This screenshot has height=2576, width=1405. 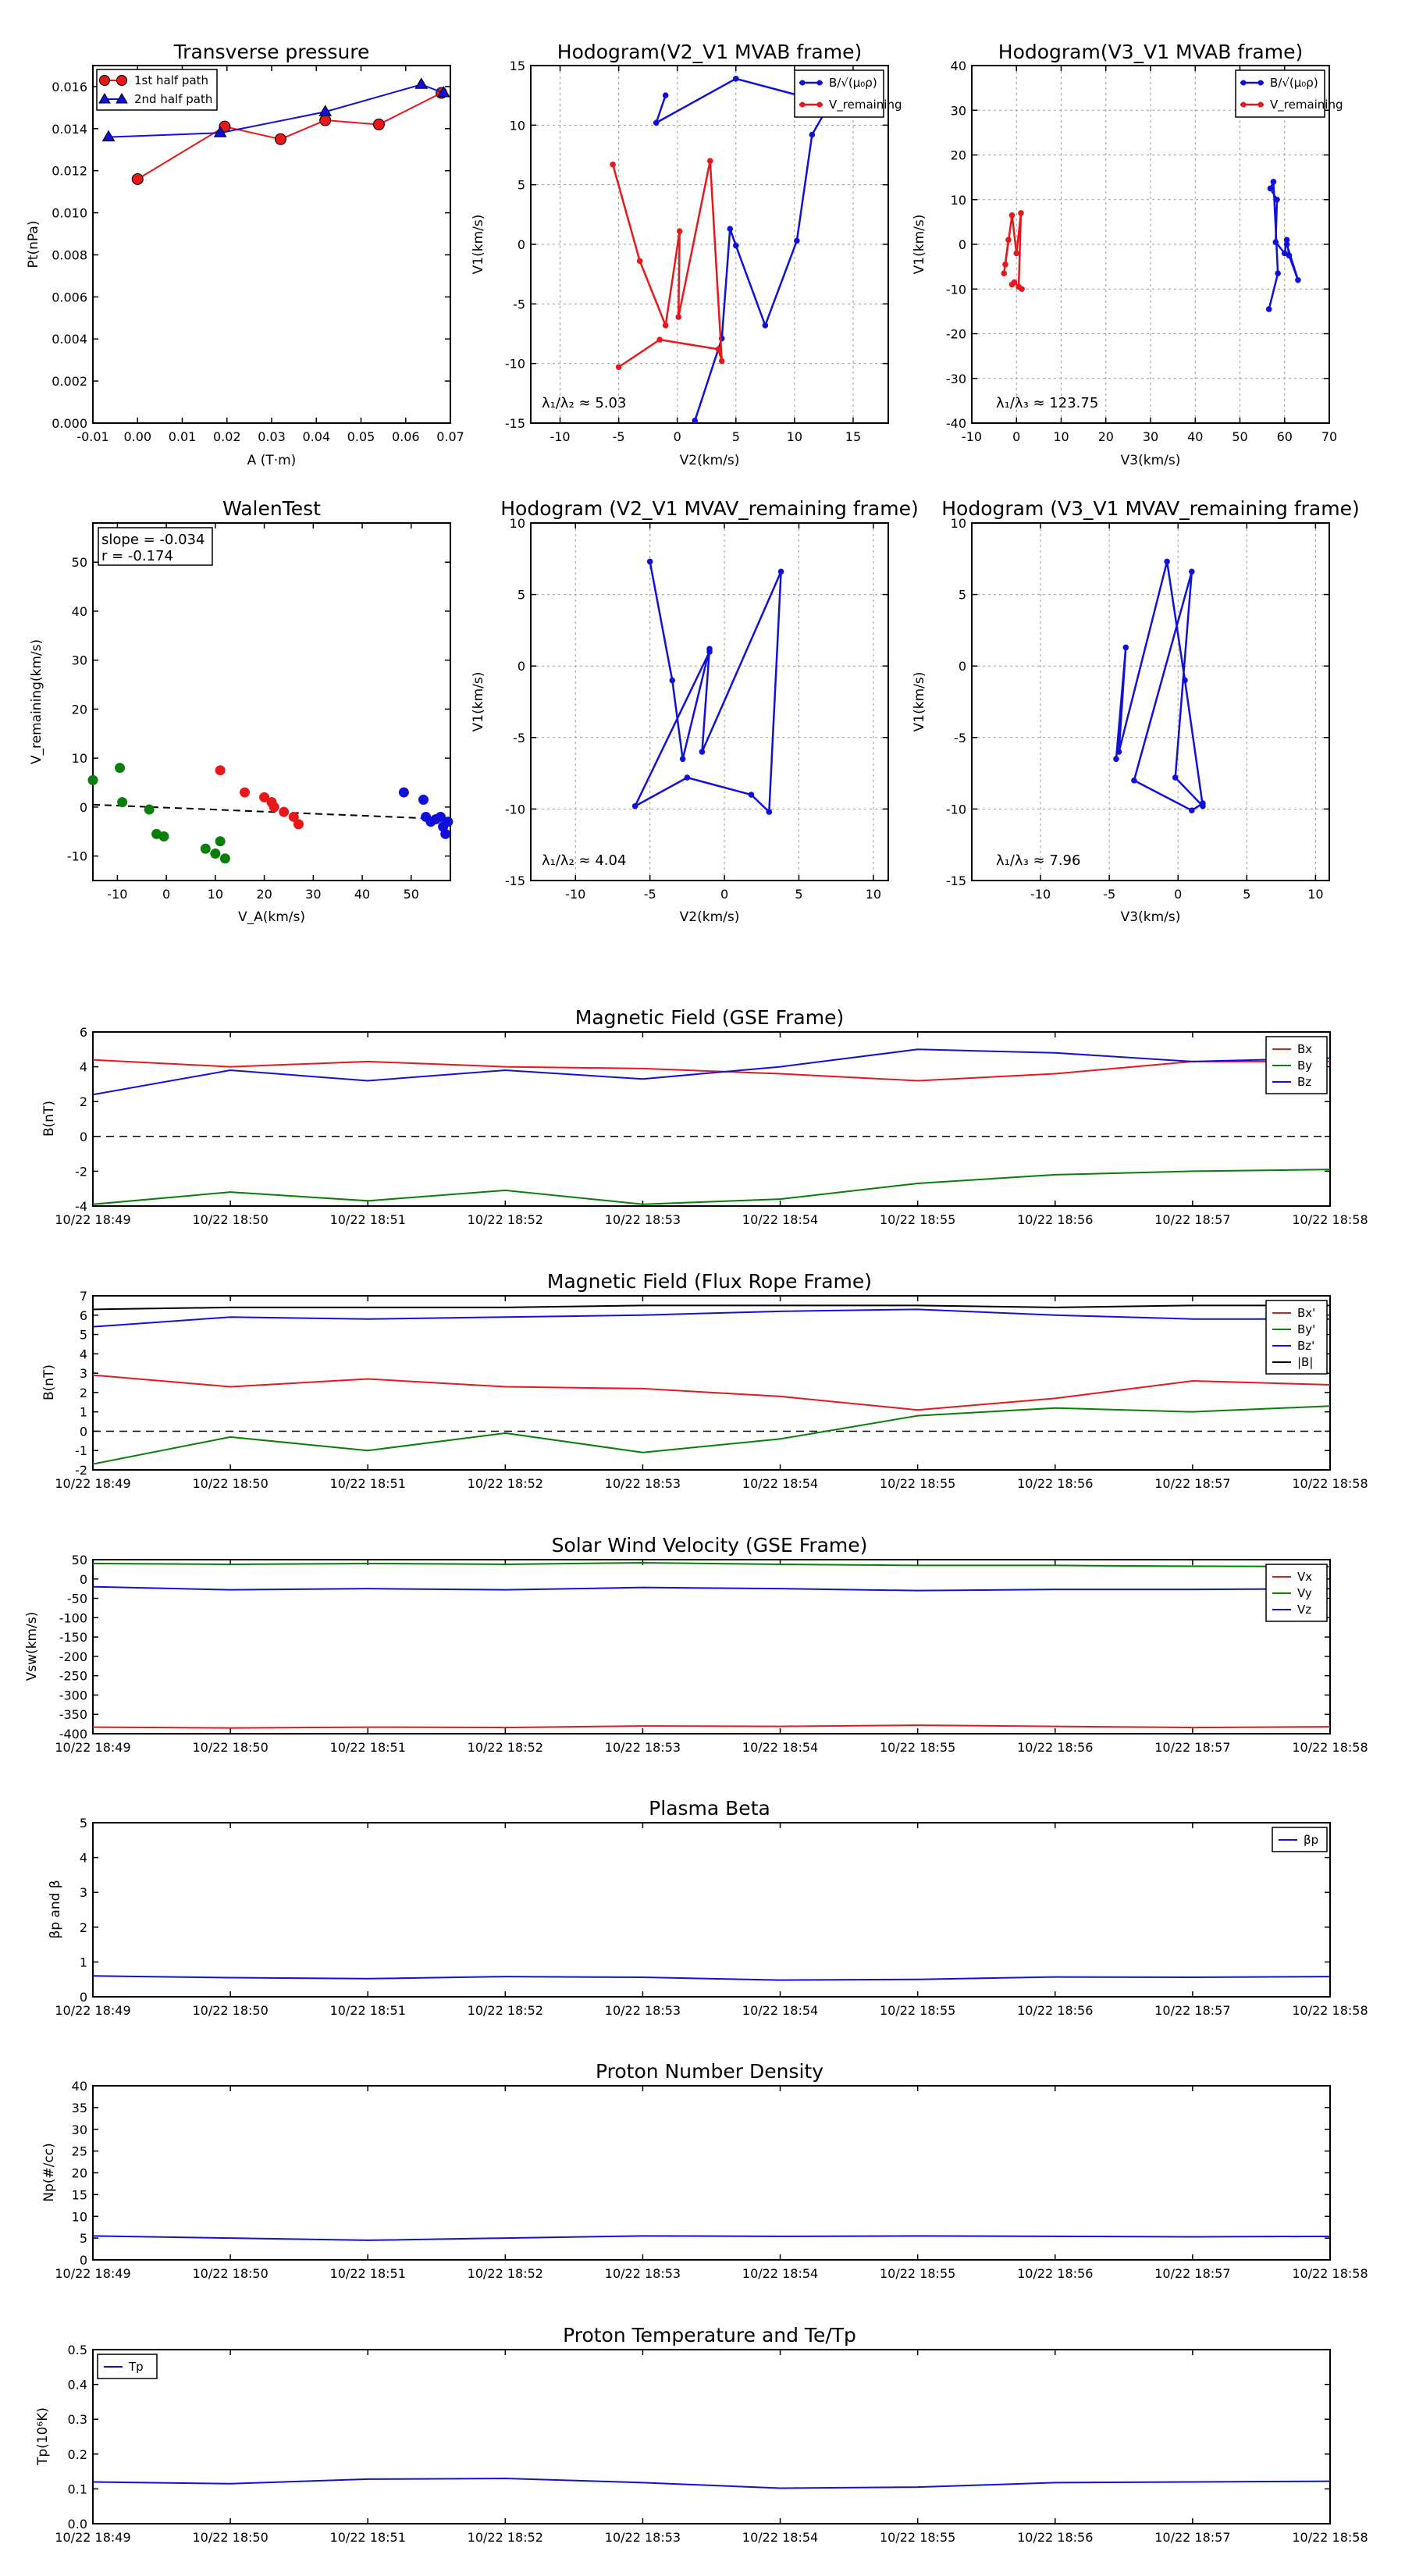 What do you see at coordinates (712, 1072) in the screenshot?
I see `series-line-bz` at bounding box center [712, 1072].